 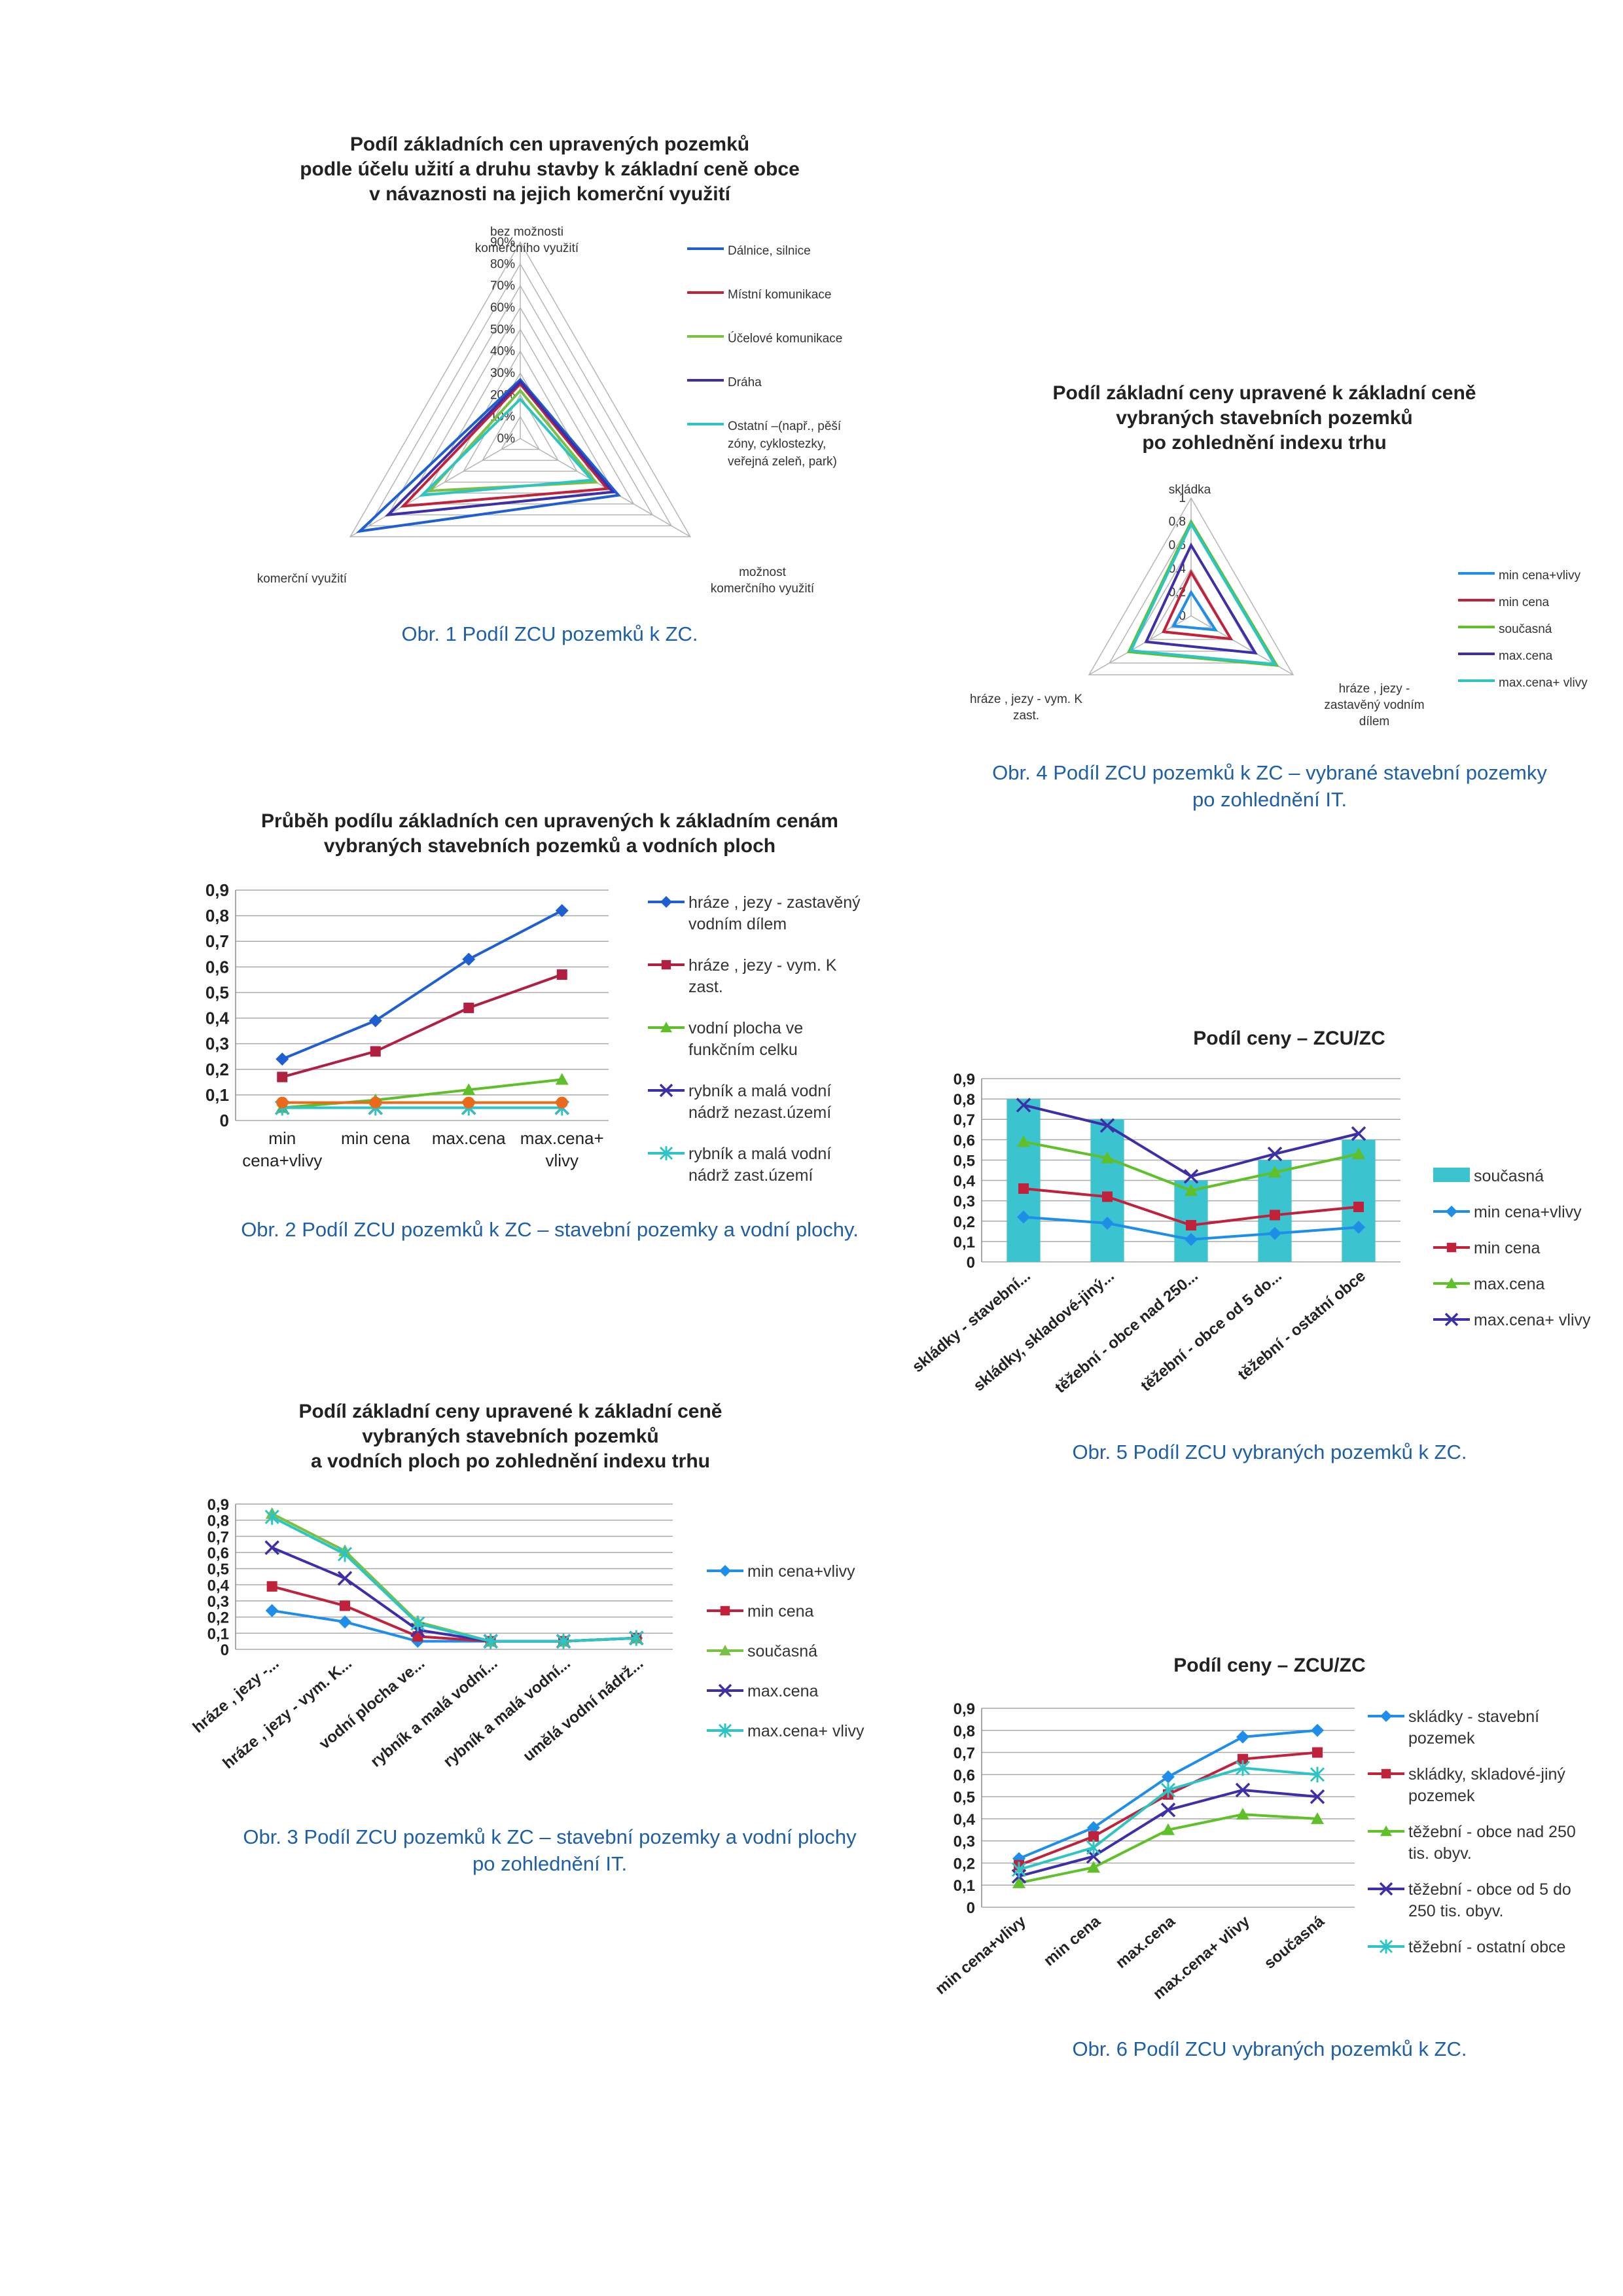 I want to click on fig5-legend-label: současná, so click(x=1509, y=1176).